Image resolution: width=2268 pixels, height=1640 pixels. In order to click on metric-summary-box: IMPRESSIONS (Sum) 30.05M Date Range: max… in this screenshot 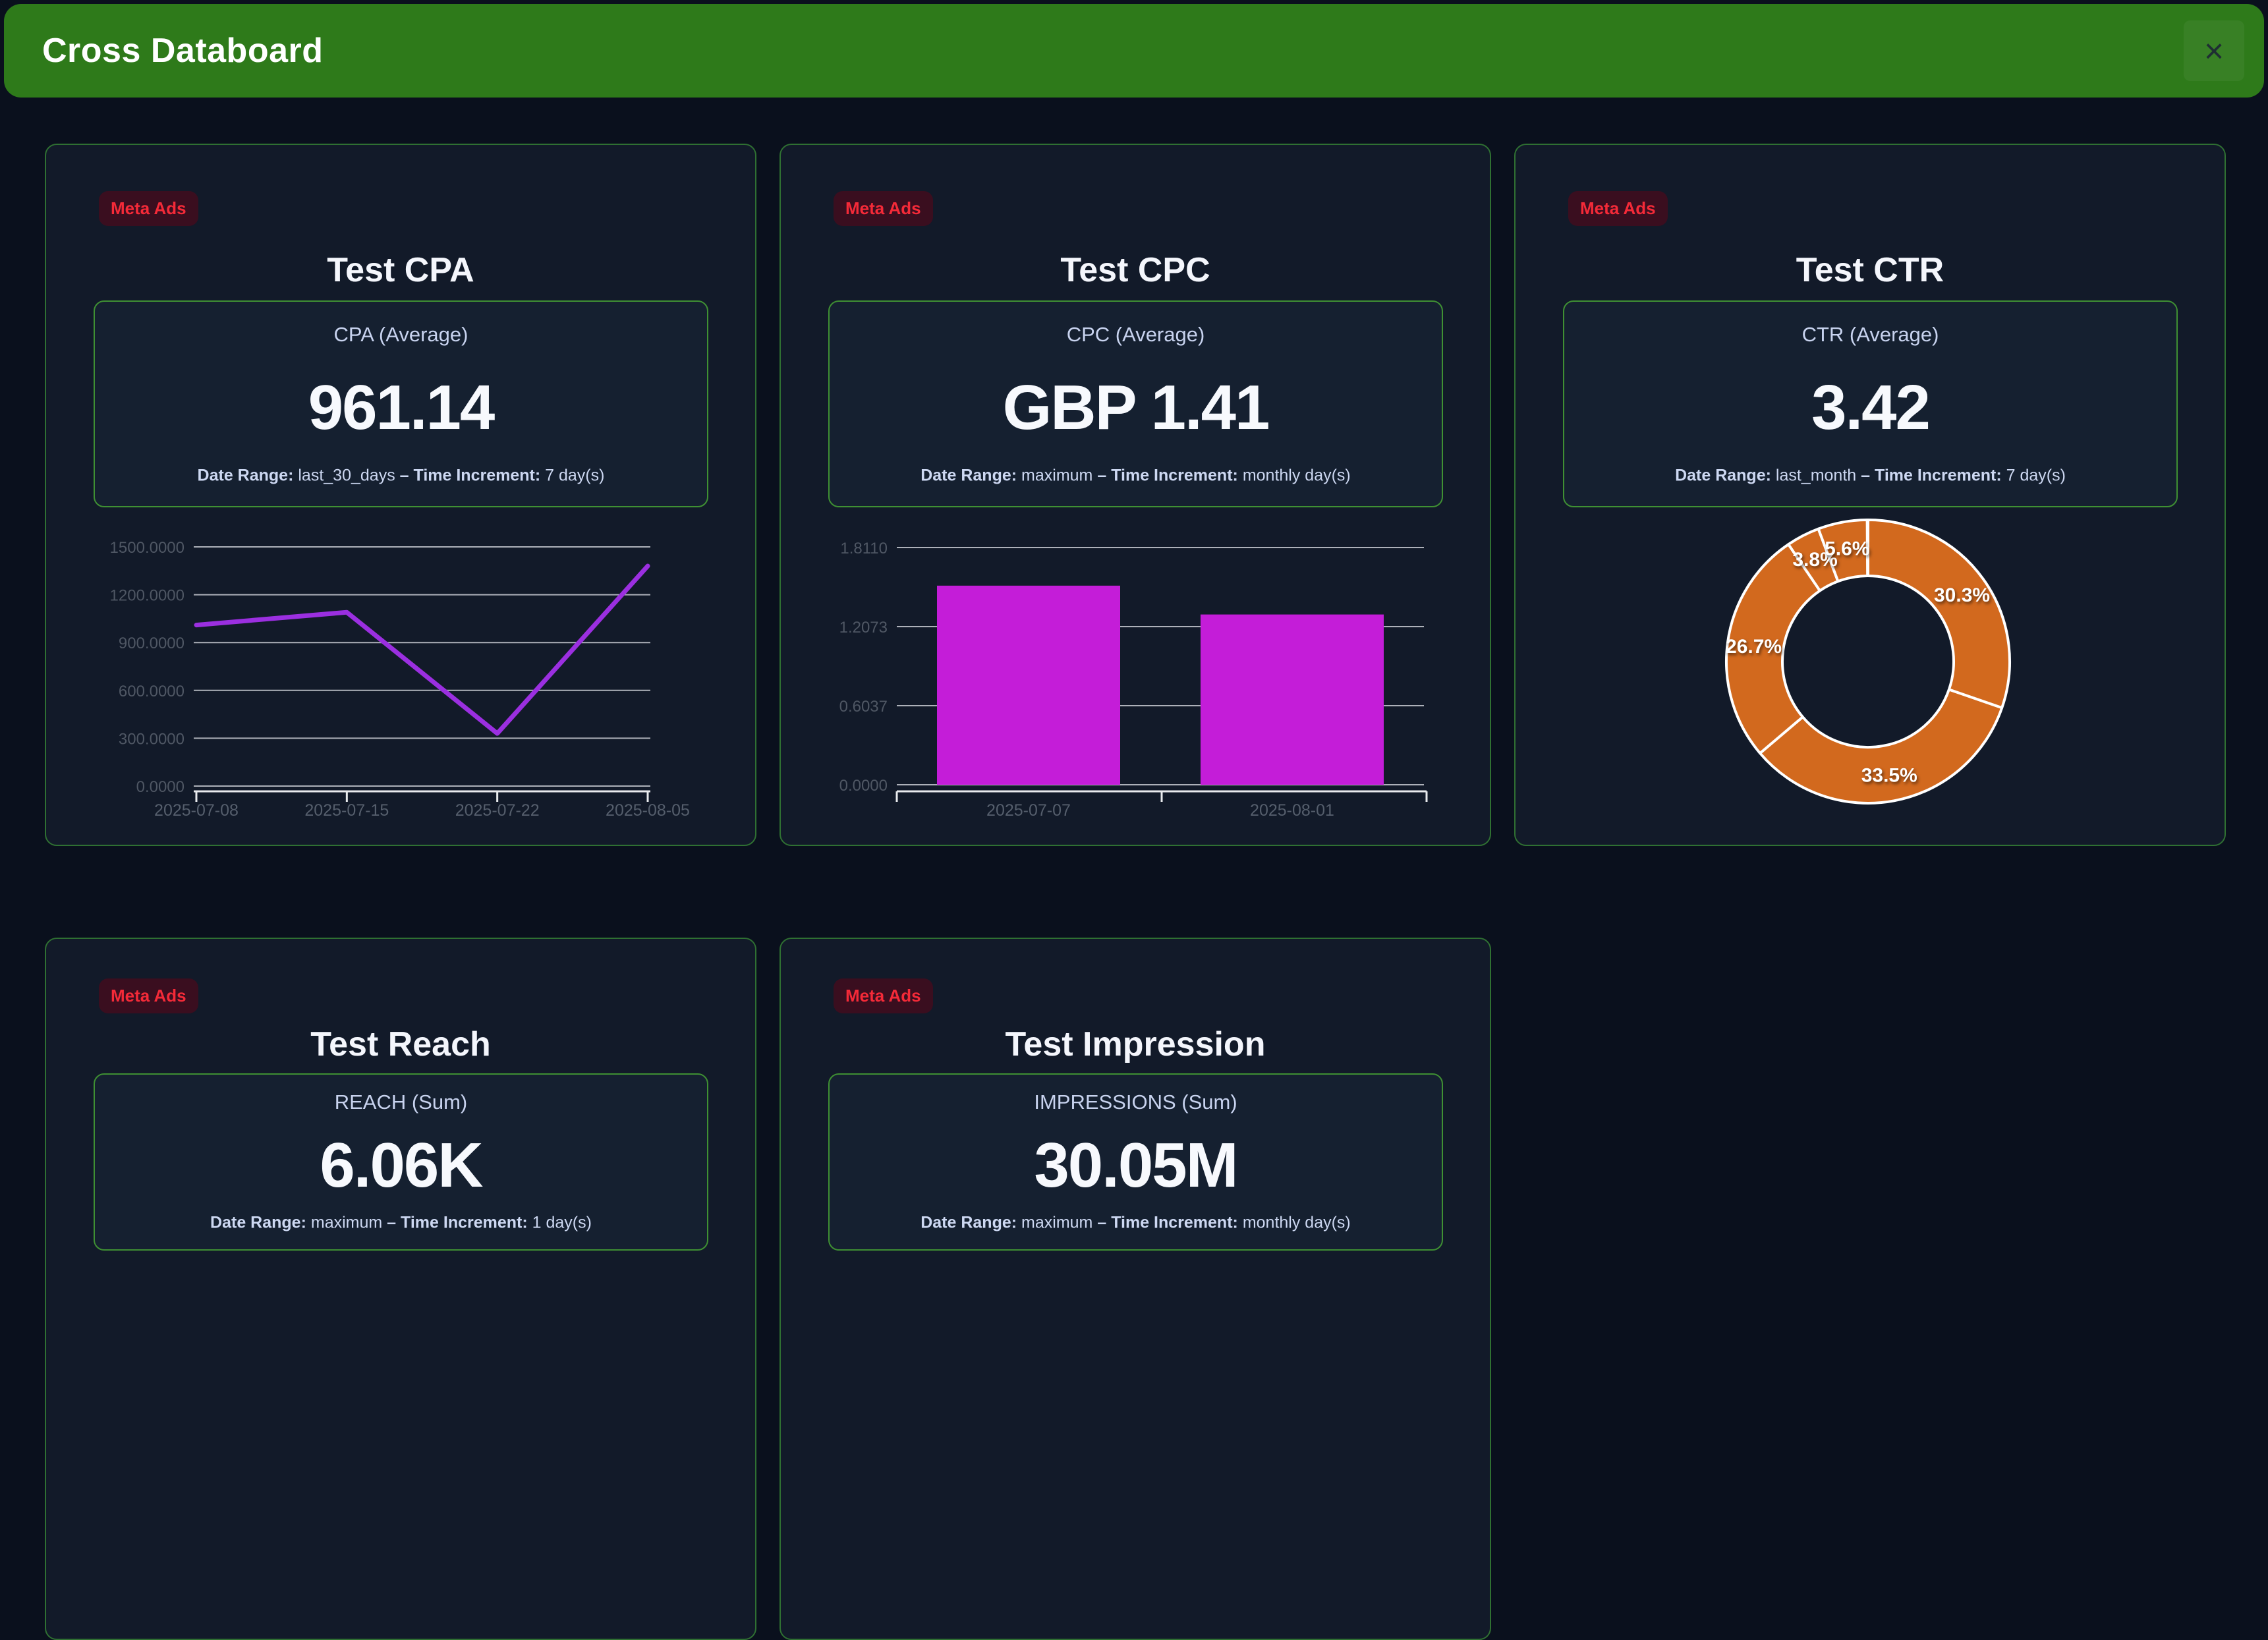, I will do `click(1135, 1162)`.